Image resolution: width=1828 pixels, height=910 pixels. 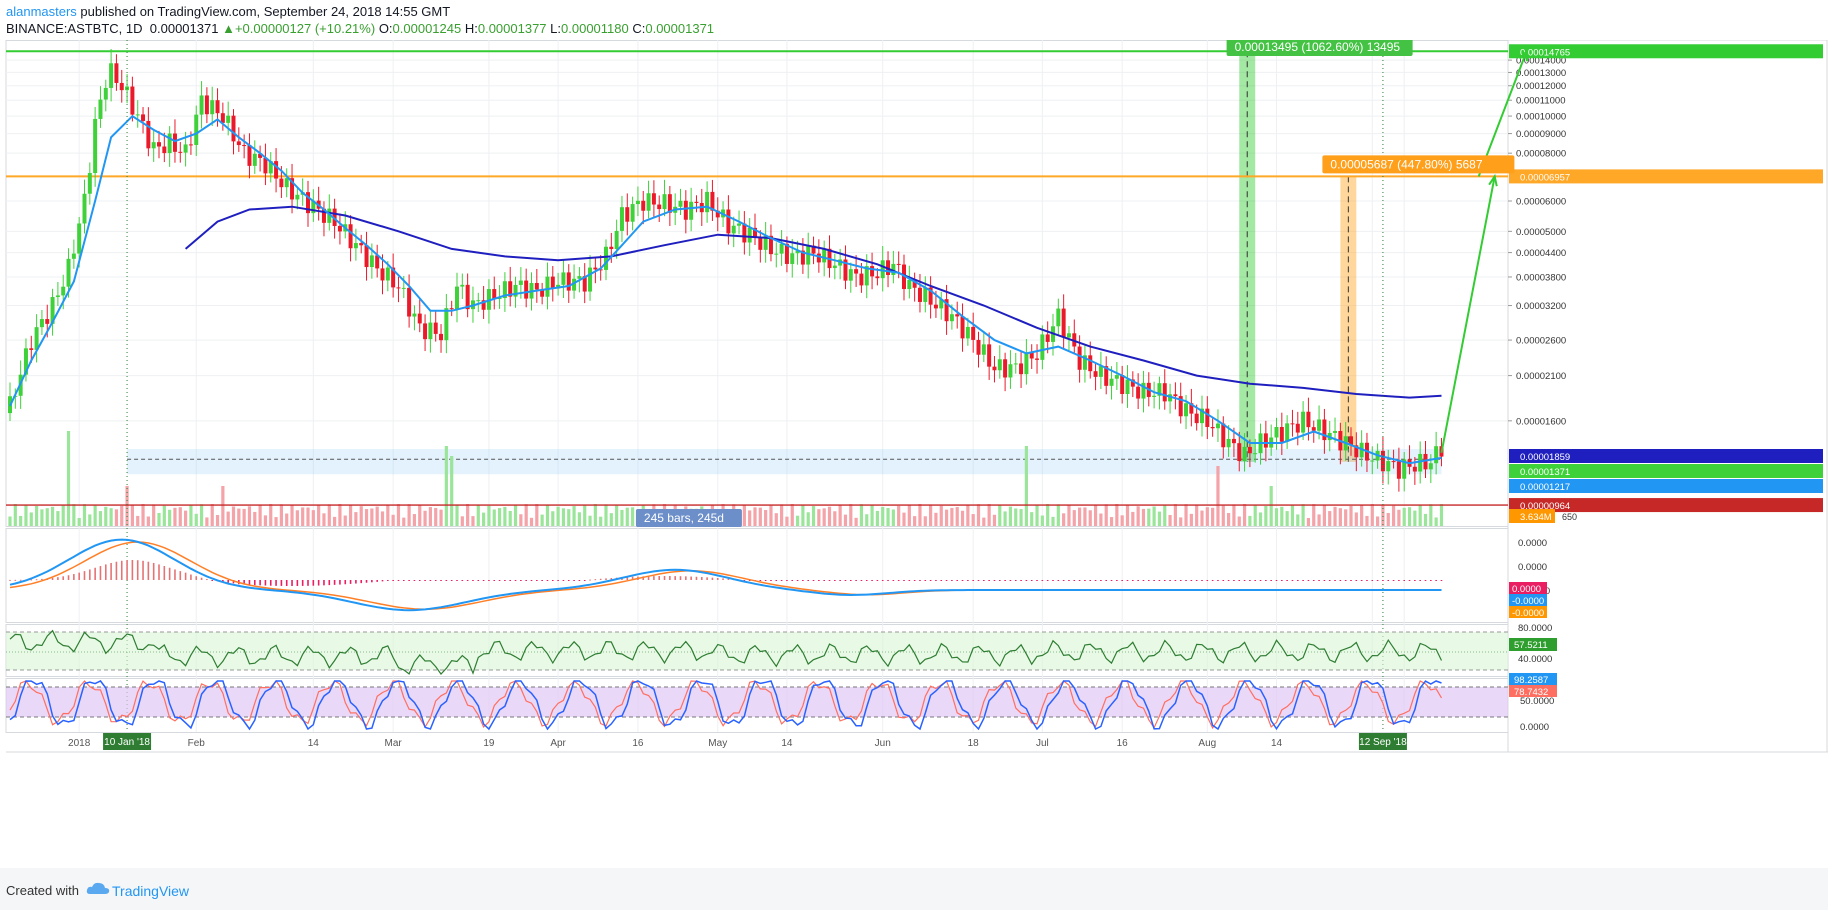 I want to click on y-tick-label: 0.00011000, so click(x=1541, y=101).